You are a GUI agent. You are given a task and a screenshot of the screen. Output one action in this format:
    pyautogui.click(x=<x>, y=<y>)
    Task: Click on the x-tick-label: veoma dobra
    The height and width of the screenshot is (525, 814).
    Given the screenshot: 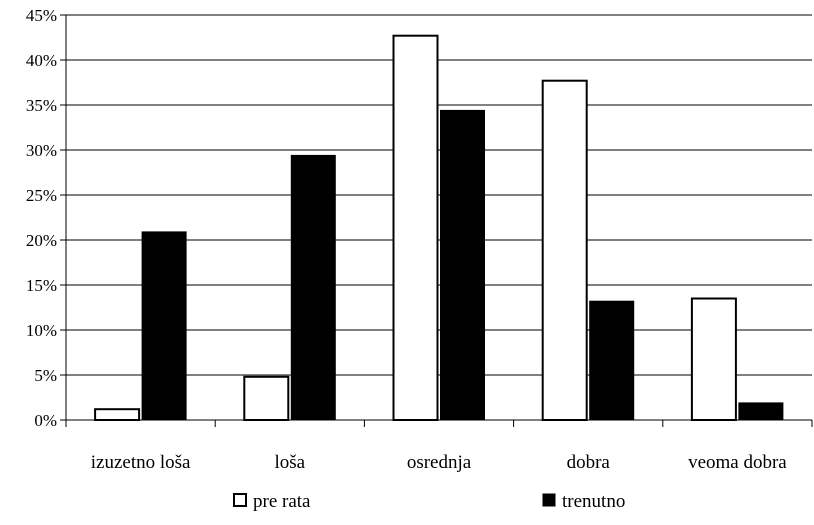 What is the action you would take?
    pyautogui.click(x=737, y=462)
    